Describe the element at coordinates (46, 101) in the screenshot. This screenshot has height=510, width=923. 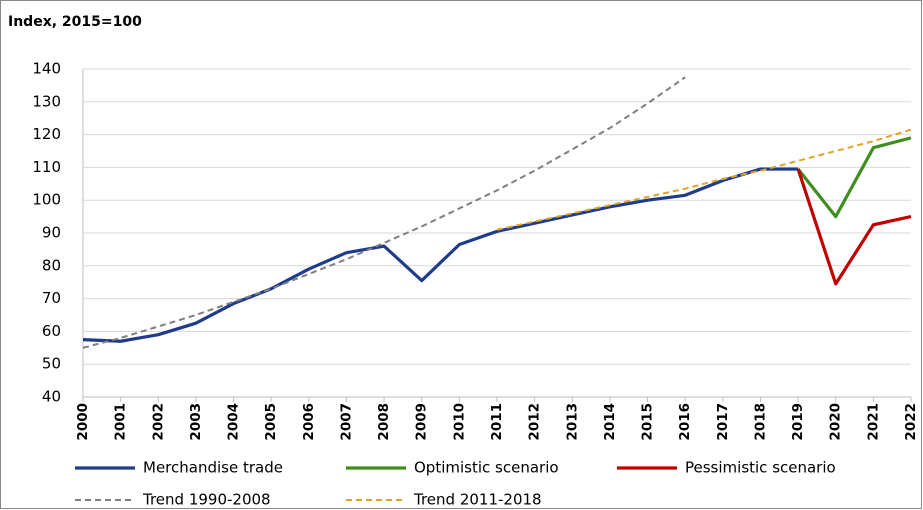
I see `y-tick-label: 130` at that location.